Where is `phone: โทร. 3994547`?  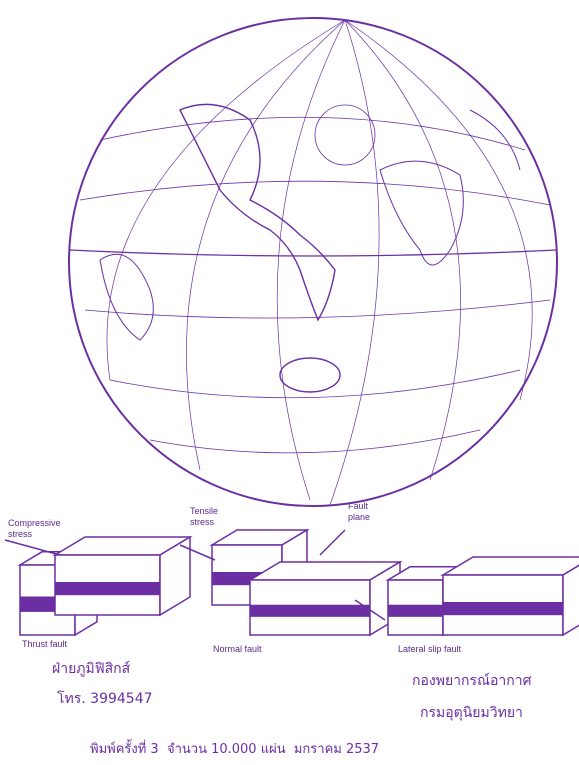
phone: โทร. 3994547 is located at coordinates (105, 699).